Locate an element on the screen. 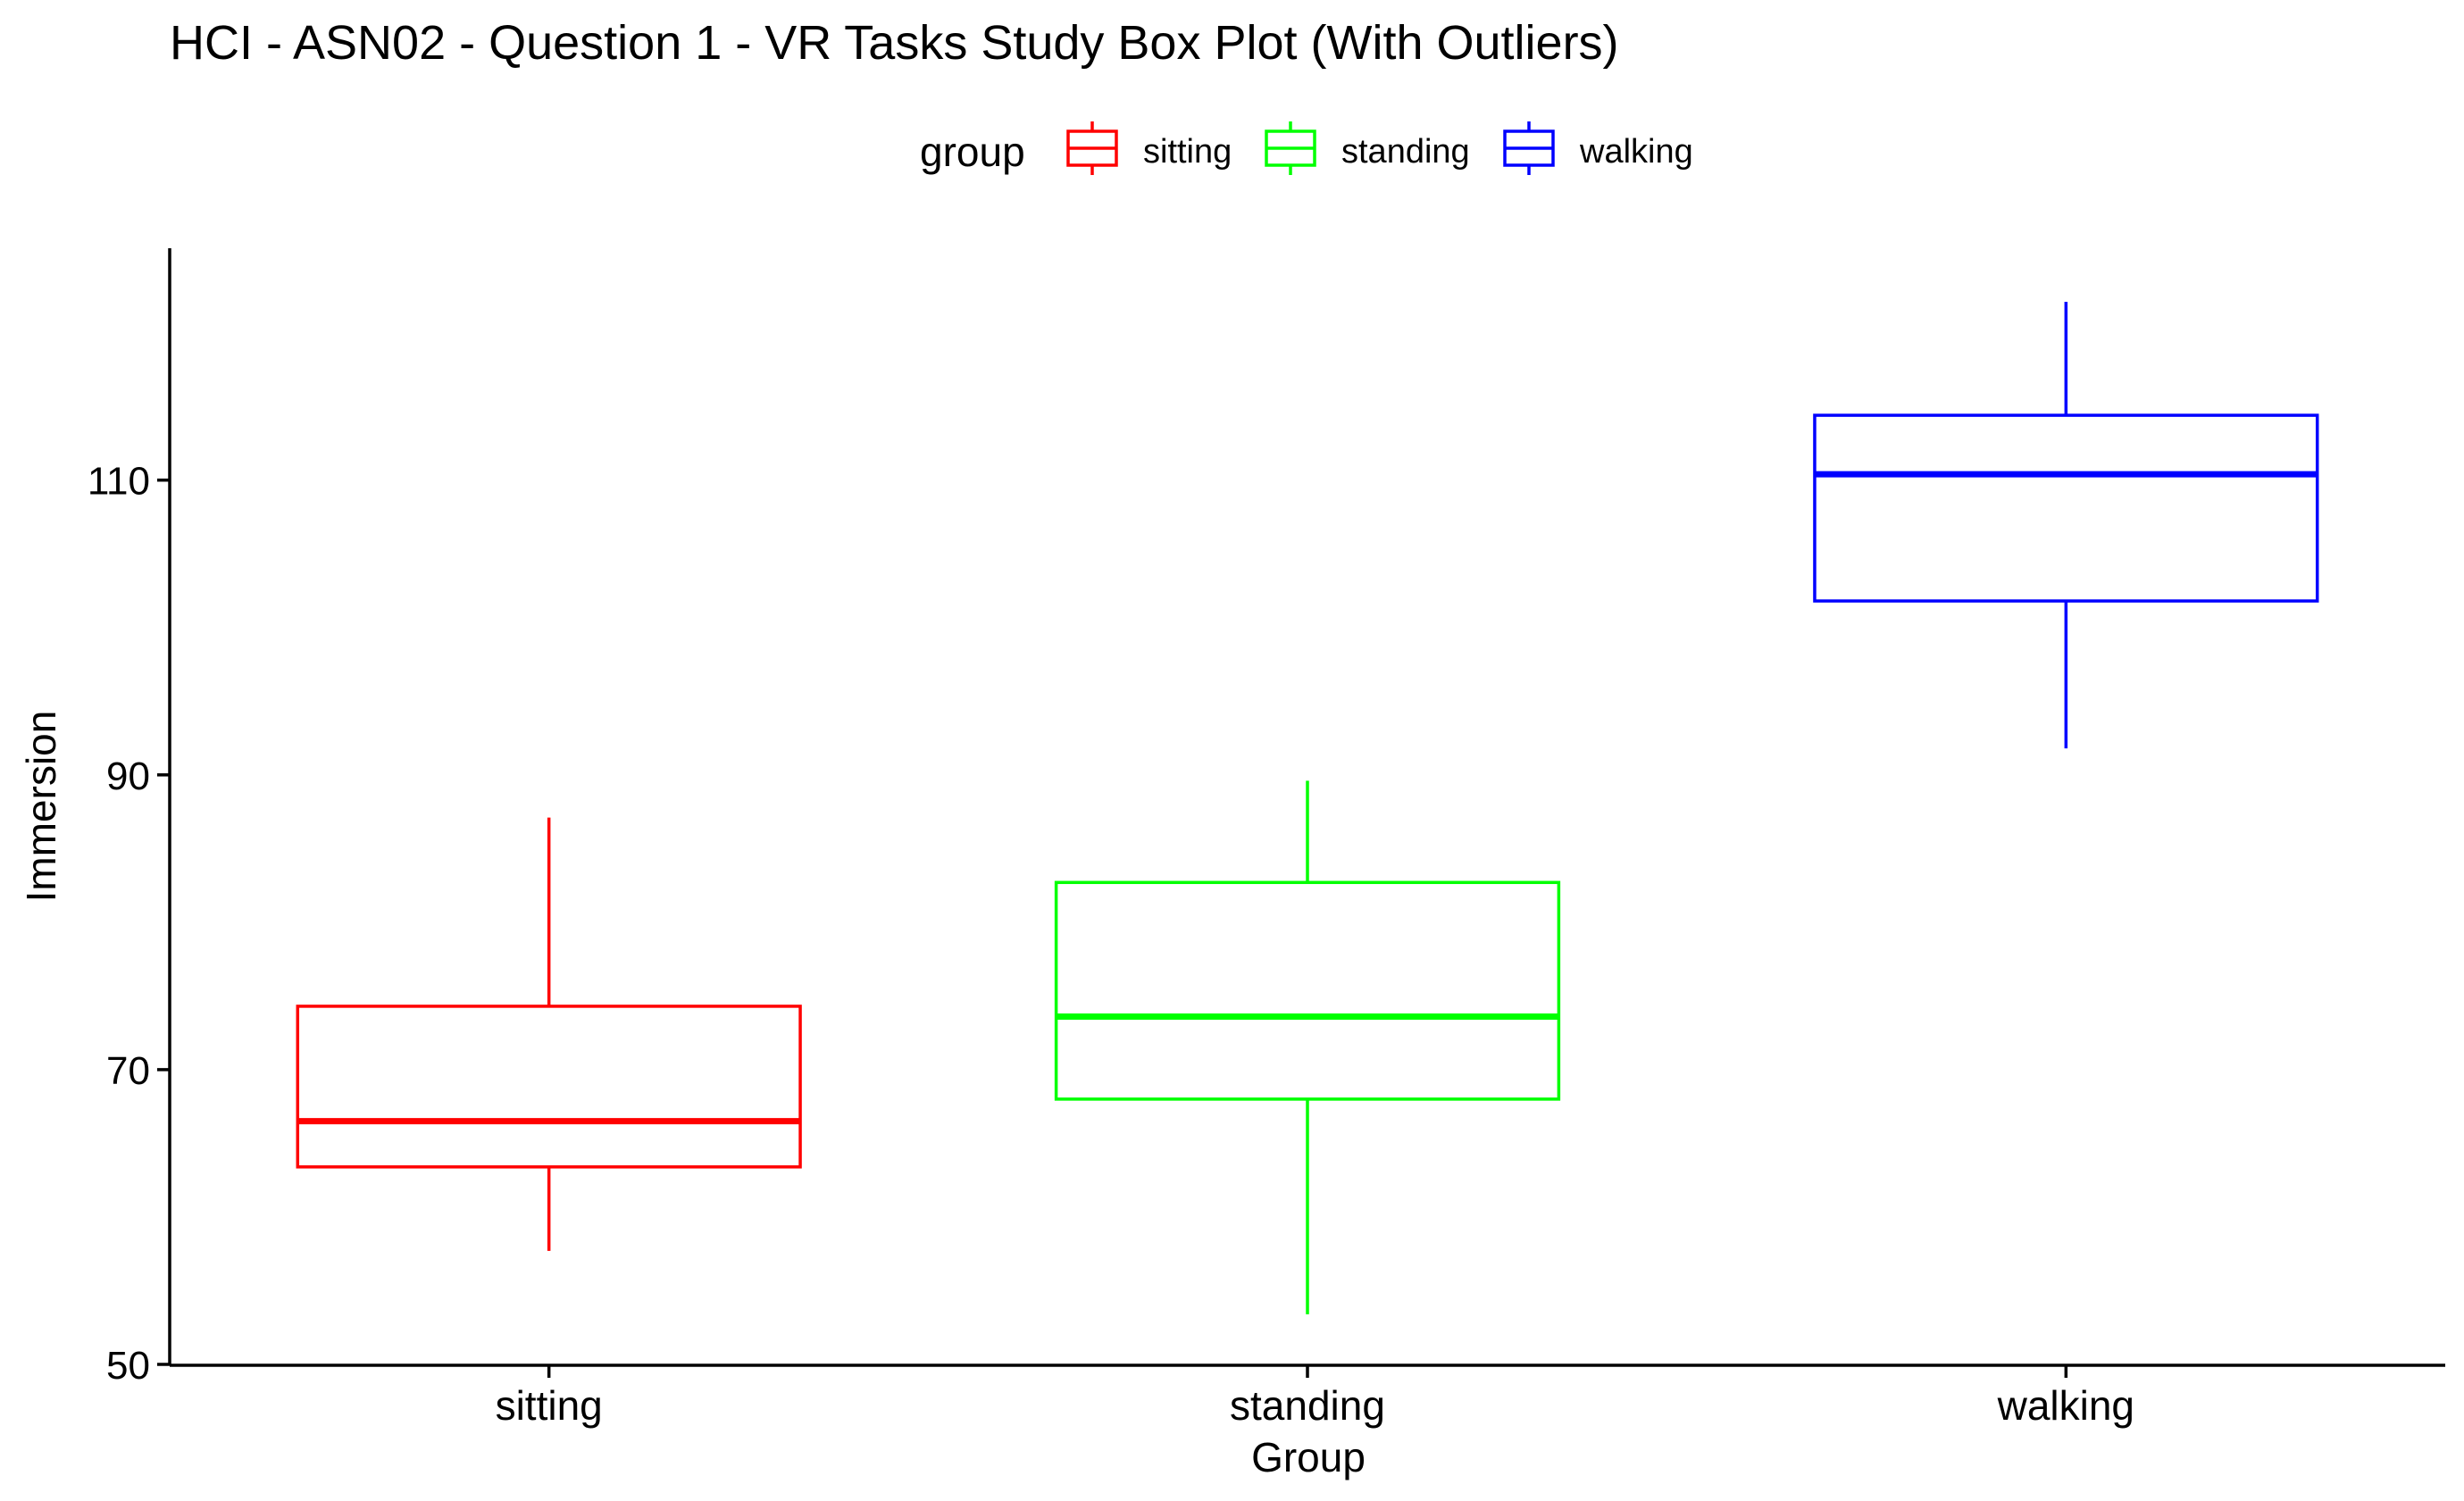 This screenshot has width=2464, height=1501. x-tick-label: walking is located at coordinates (2065, 1405).